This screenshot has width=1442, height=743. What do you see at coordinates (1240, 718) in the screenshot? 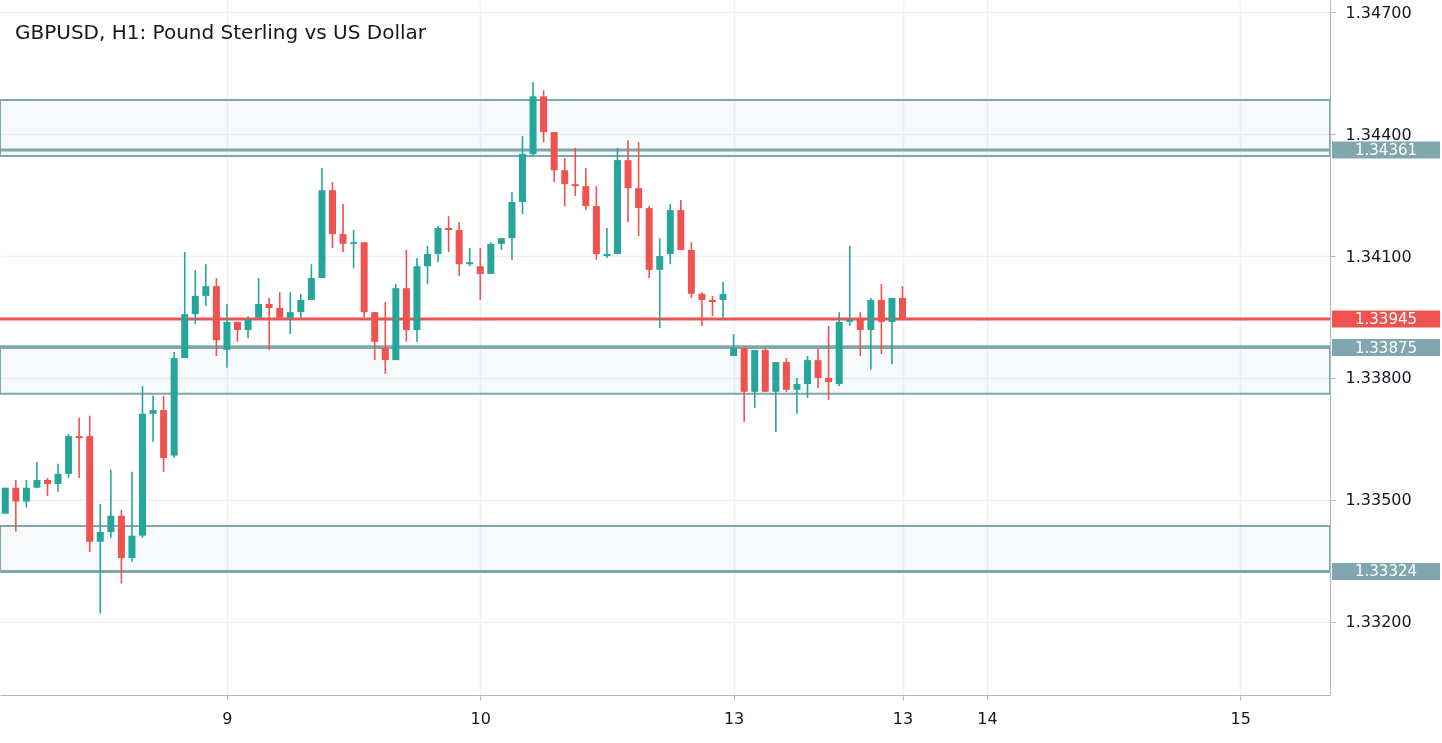
I see `x-tick-label: 15` at bounding box center [1240, 718].